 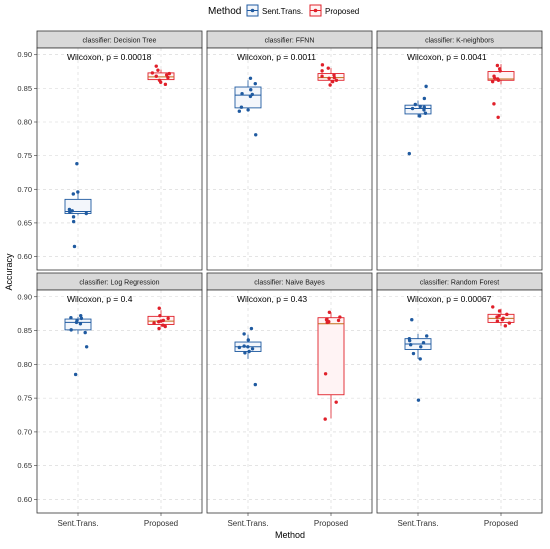 I want to click on y-tick-label-0-6: 0.90, so click(x=24, y=54).